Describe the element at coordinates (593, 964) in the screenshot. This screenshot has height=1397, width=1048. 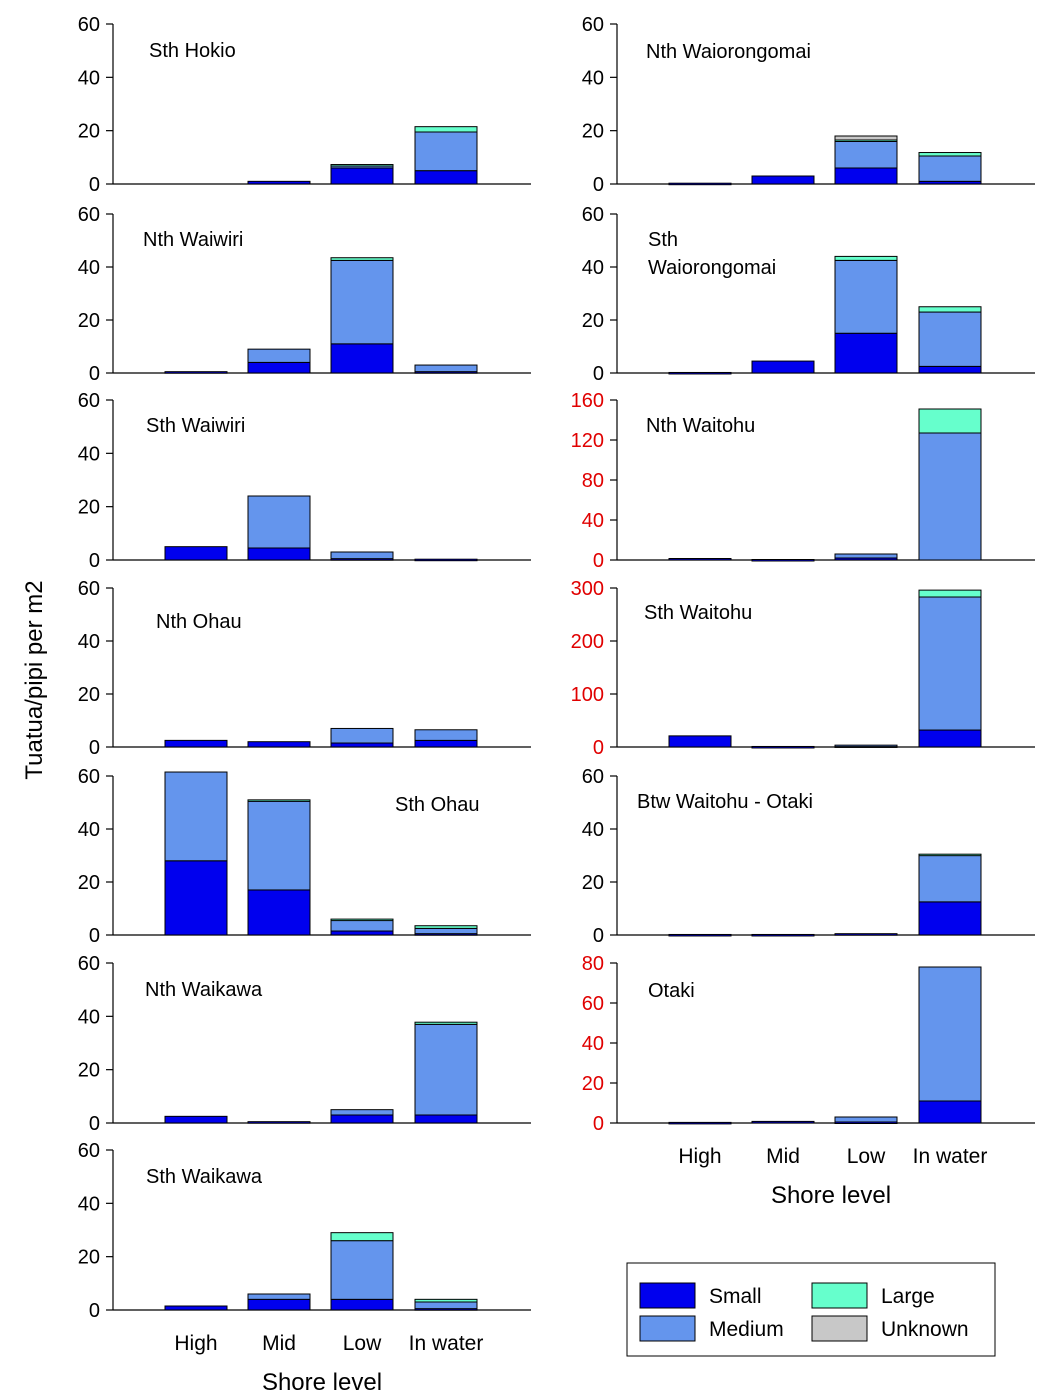
I see `y-tick-label: 80` at that location.